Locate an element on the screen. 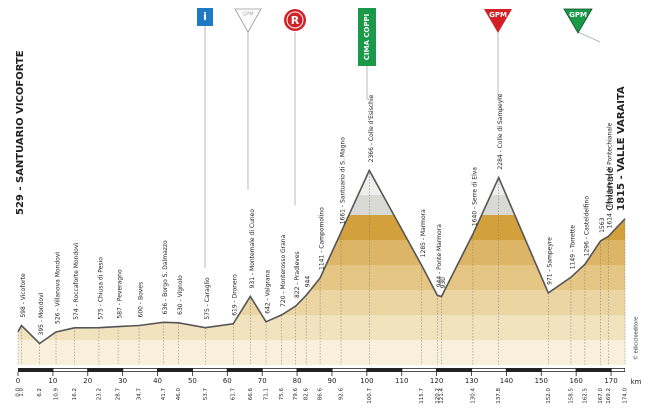 The width and height of the screenshot is (650, 416). x-label: 158.5 is located at coordinates (571, 396).